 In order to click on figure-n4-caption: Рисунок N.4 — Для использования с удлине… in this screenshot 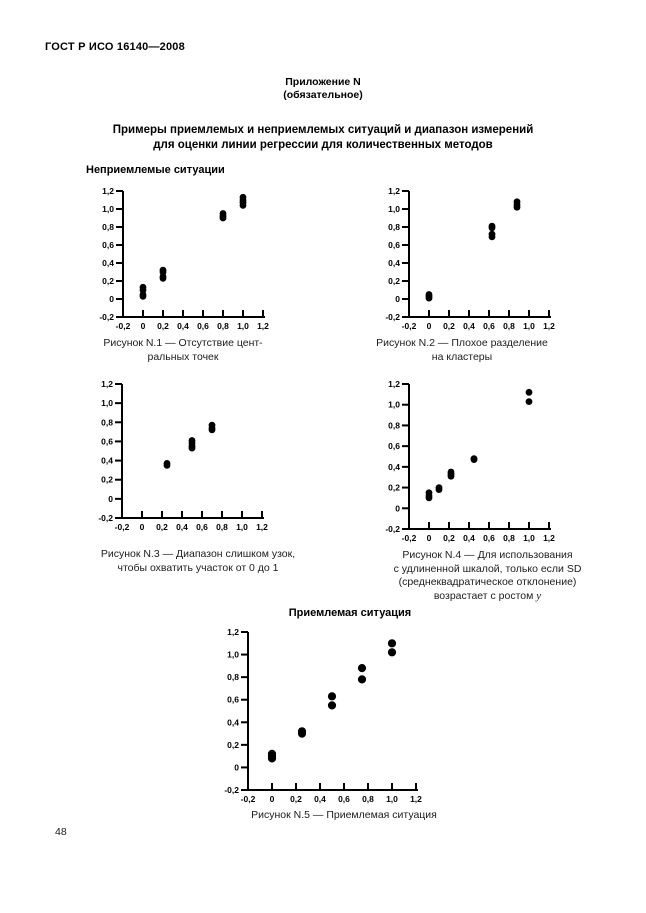, I will do `click(487, 576)`.